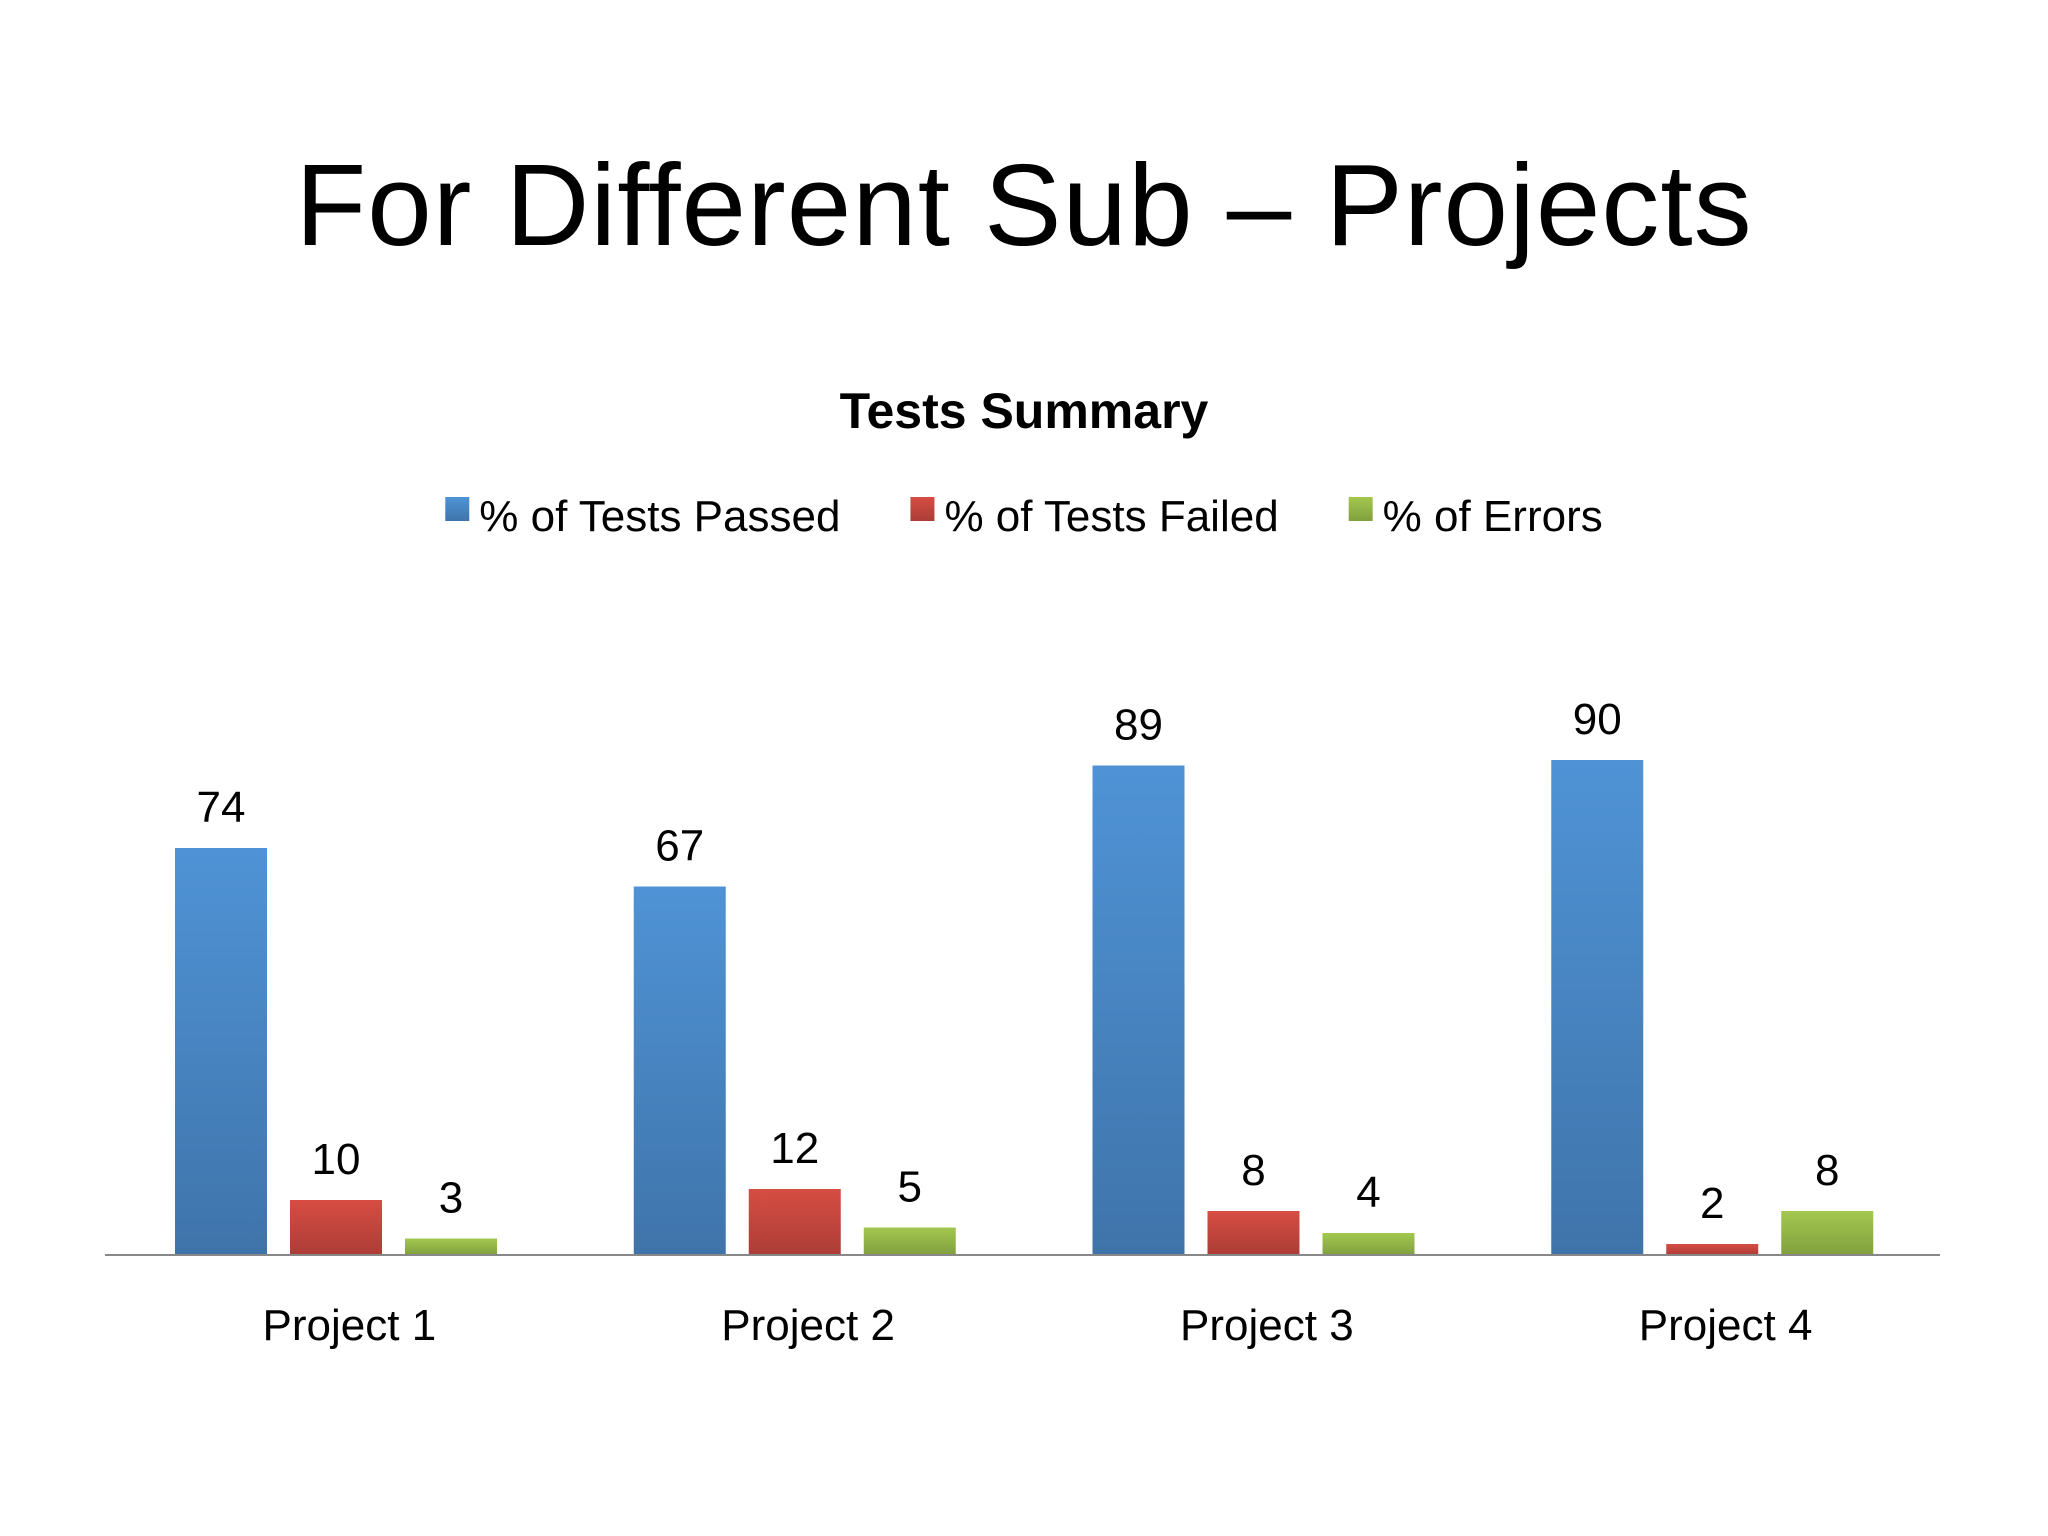  I want to click on legend-label: % of Tests Failed, so click(1111, 516).